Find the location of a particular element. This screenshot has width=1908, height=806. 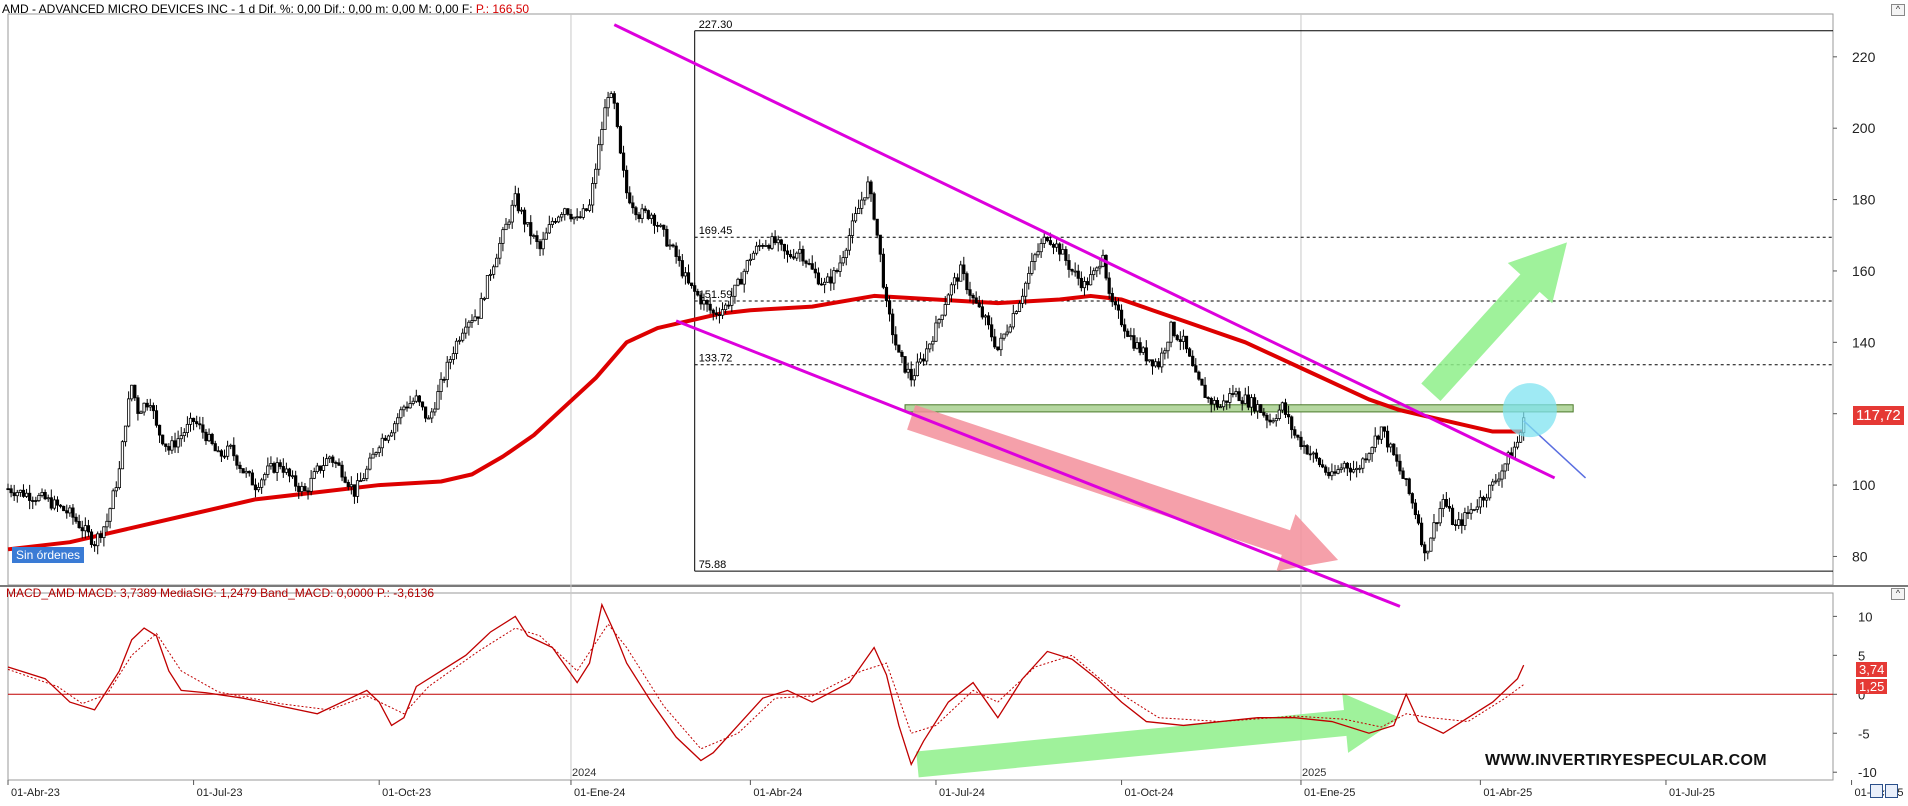

orders-badge: Sin órdenes is located at coordinates (48, 555).